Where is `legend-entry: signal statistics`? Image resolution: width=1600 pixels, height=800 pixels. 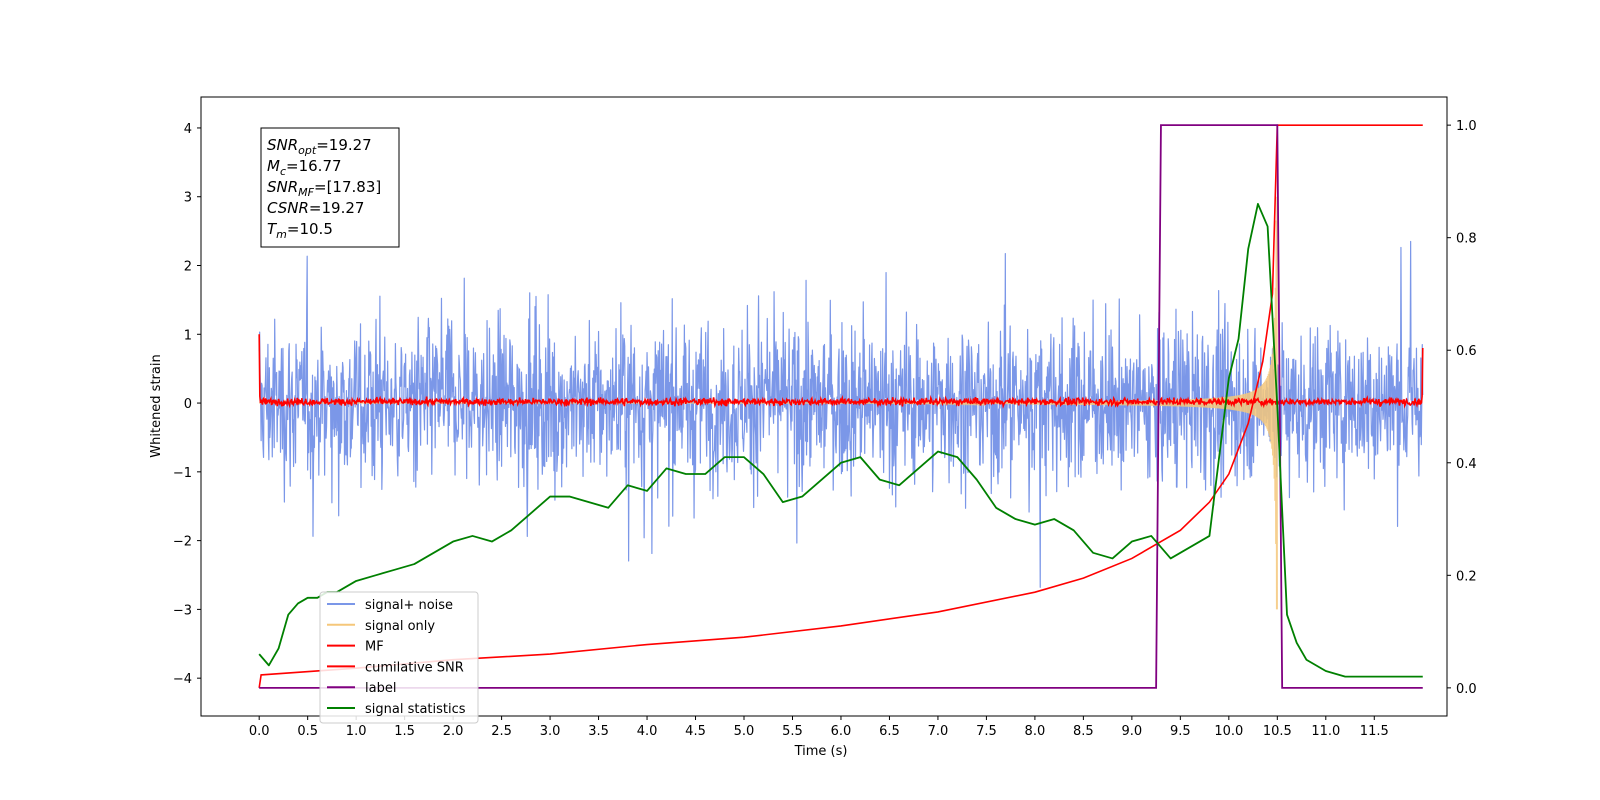 legend-entry: signal statistics is located at coordinates (415, 709).